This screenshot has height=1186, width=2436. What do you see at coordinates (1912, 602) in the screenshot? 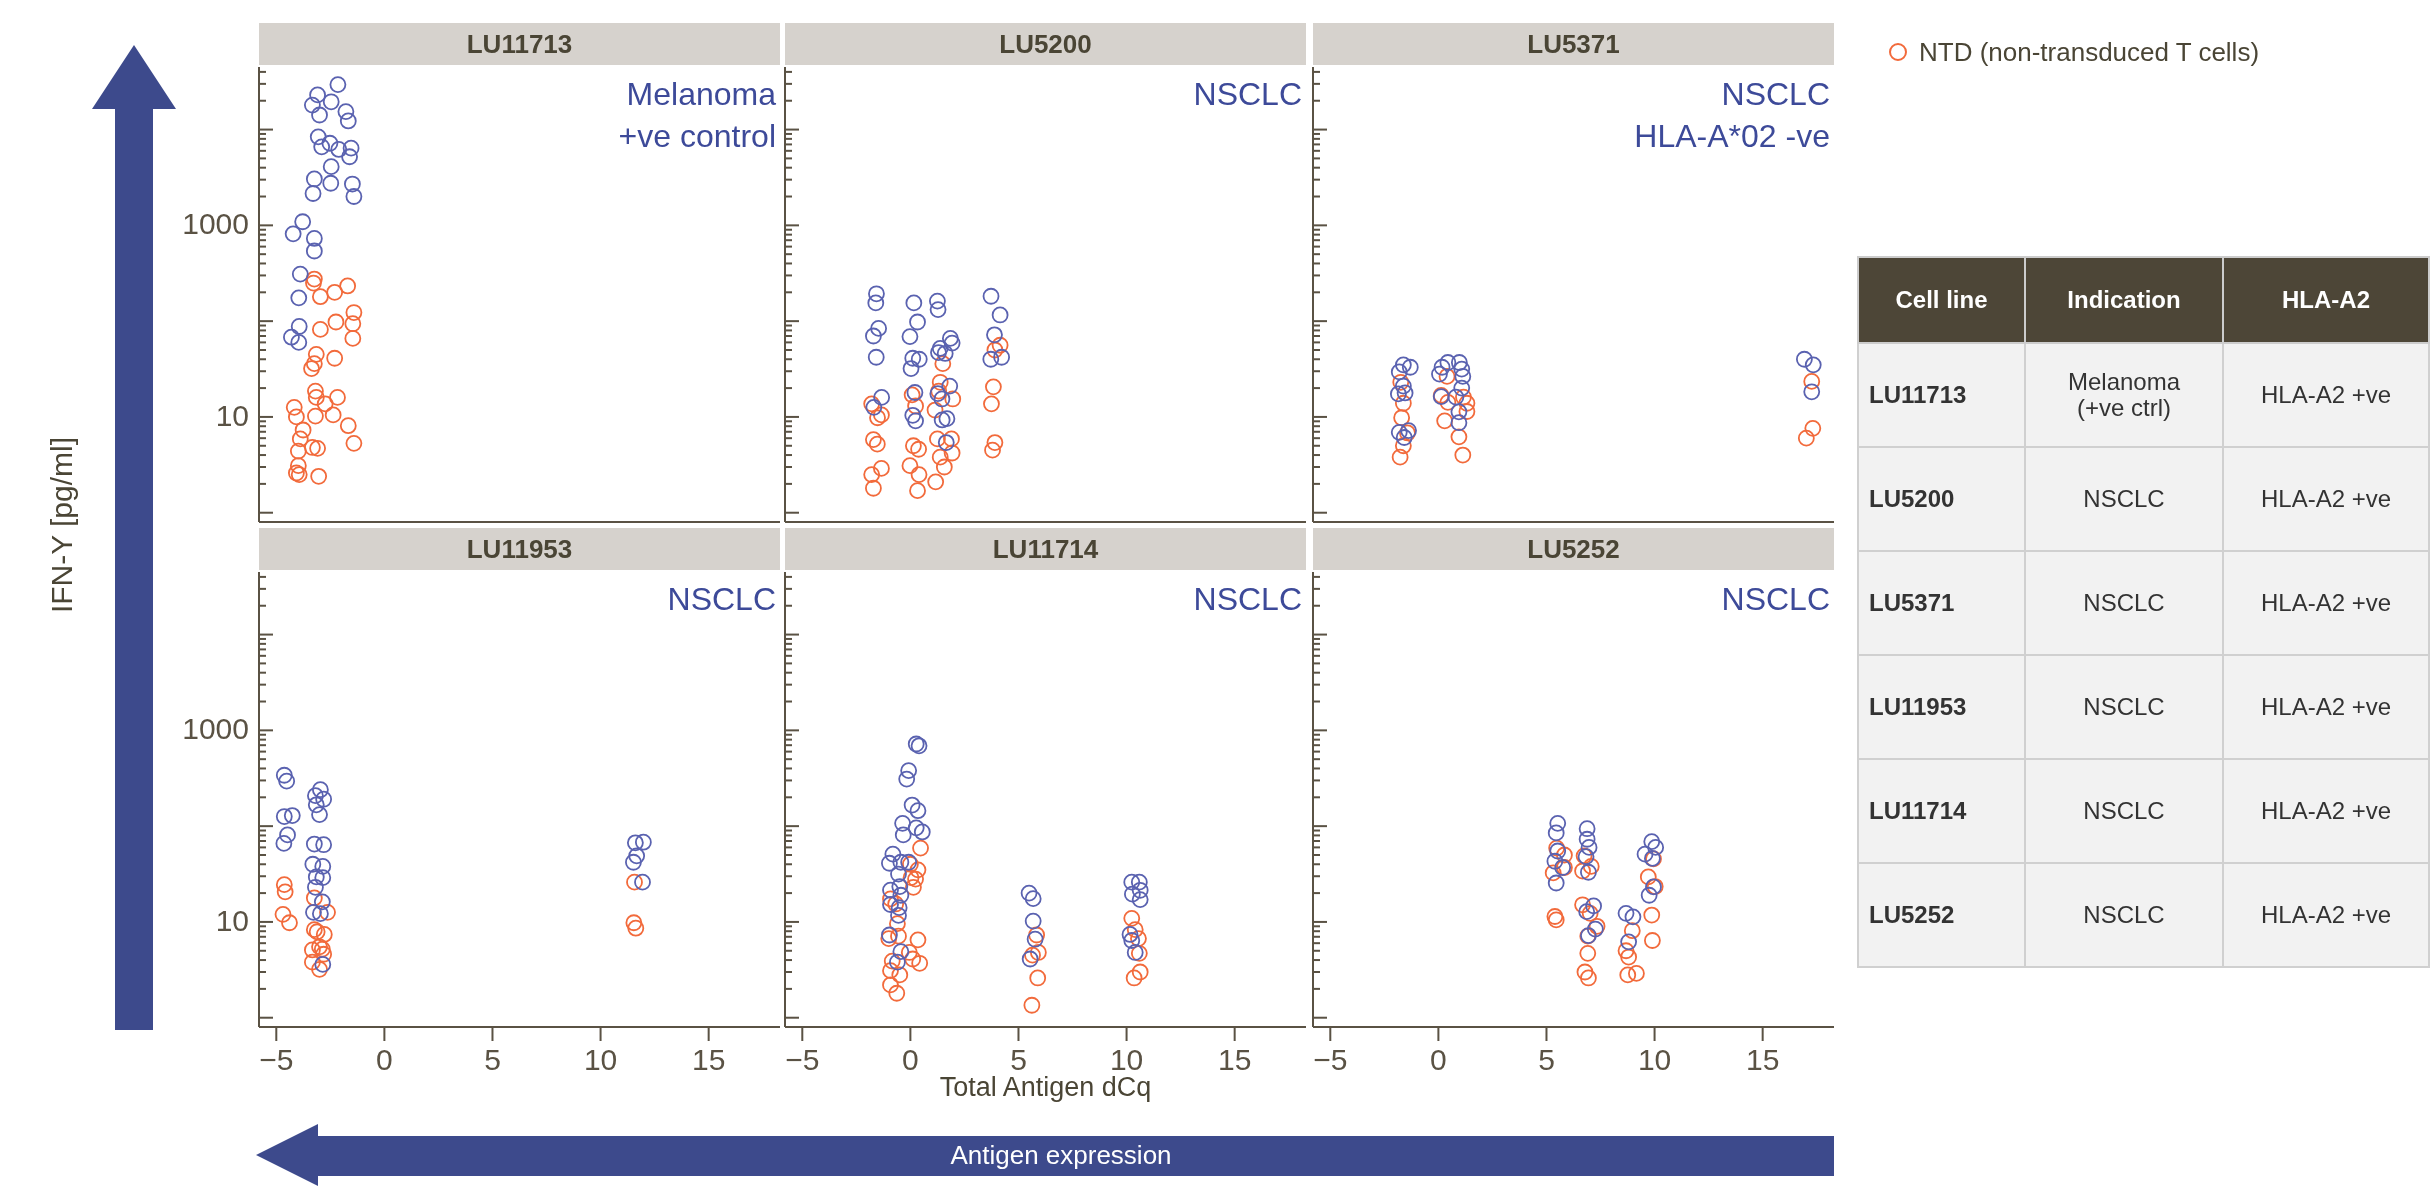
I see `text: LU5371` at bounding box center [1912, 602].